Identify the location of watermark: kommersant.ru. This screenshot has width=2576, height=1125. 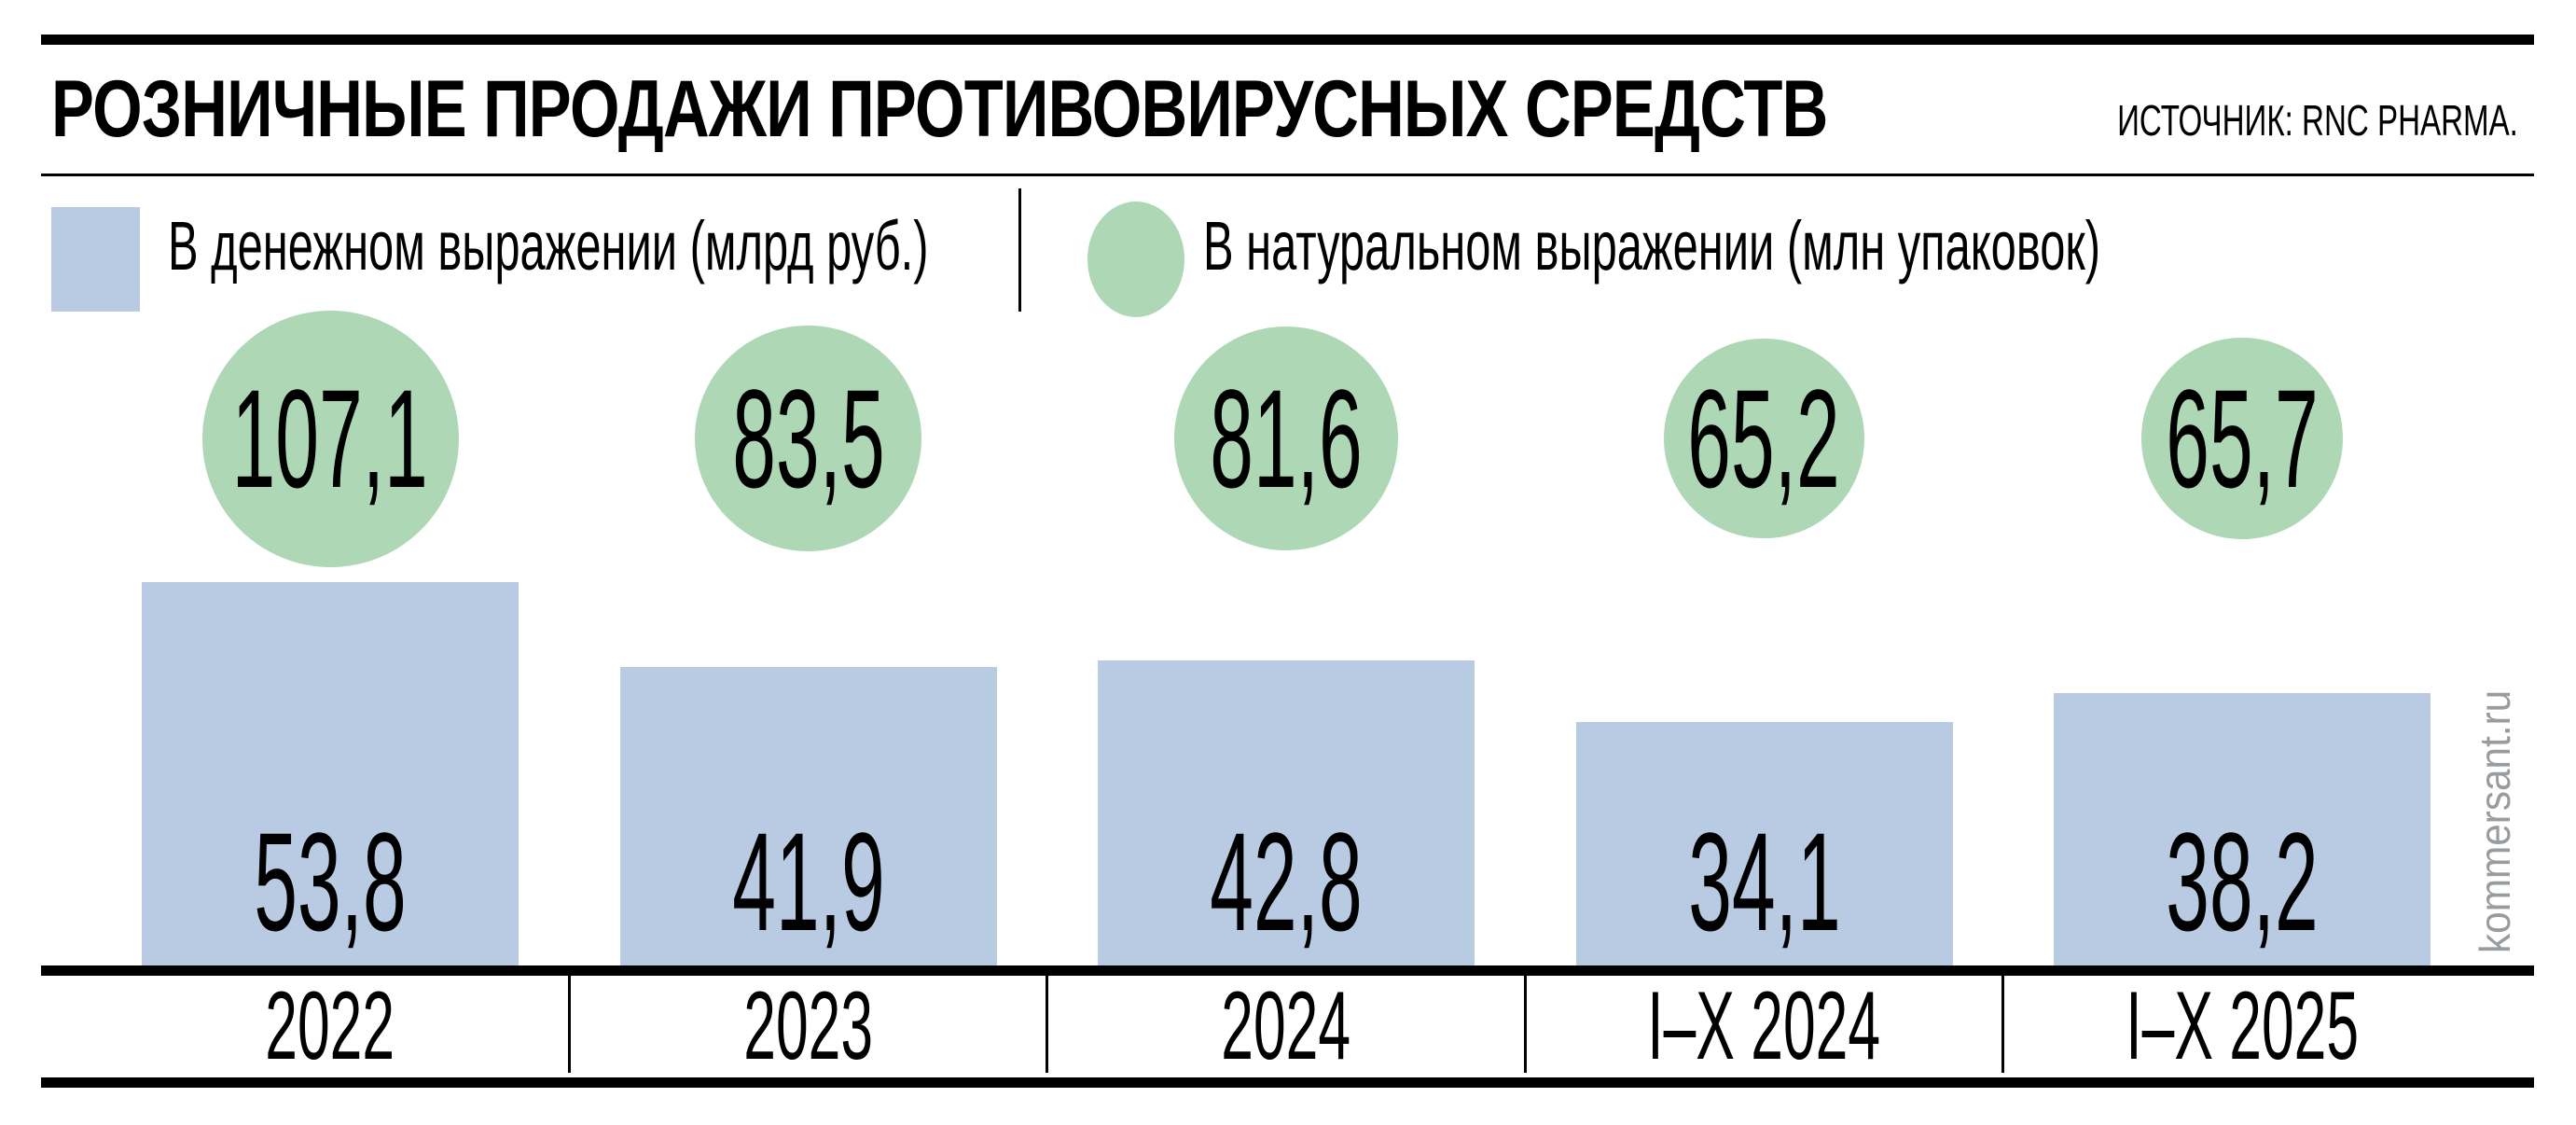
(2495, 810).